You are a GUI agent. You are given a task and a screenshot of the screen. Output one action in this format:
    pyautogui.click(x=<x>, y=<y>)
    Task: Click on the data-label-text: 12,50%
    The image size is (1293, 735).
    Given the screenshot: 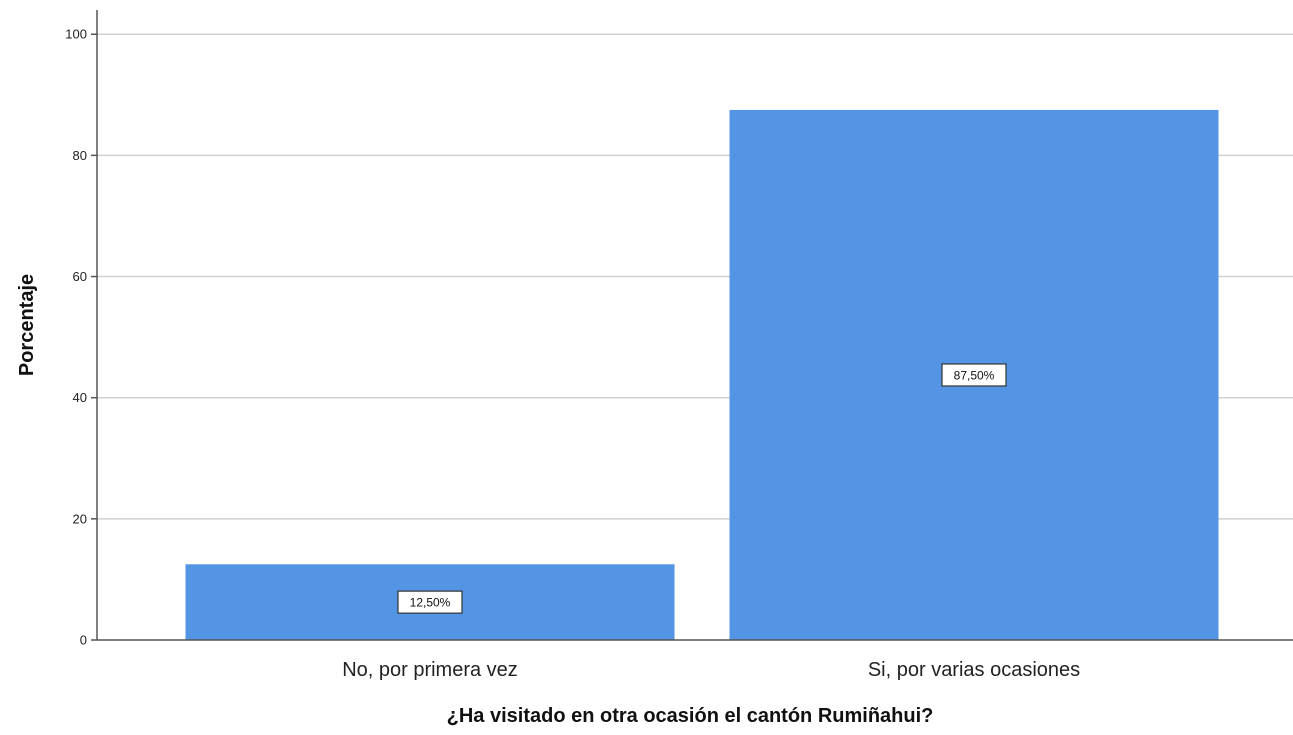 What is the action you would take?
    pyautogui.click(x=430, y=603)
    